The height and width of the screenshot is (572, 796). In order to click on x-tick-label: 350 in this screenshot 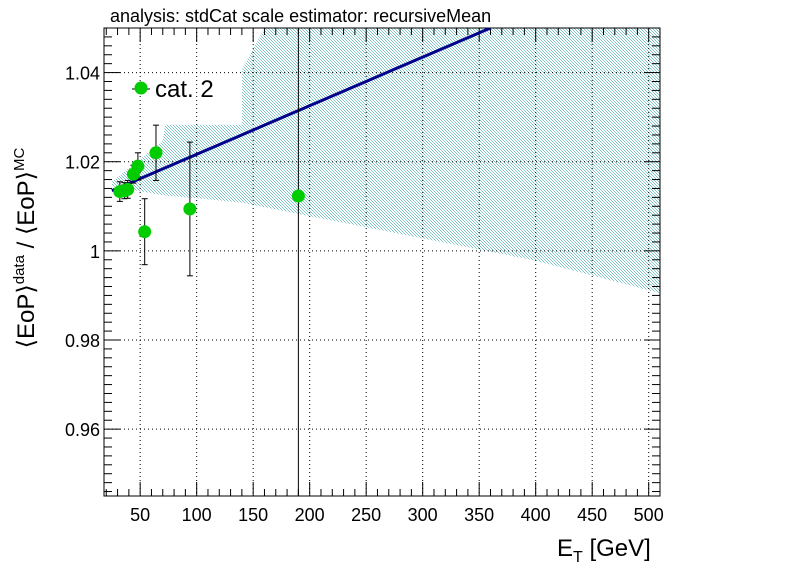, I will do `click(479, 515)`.